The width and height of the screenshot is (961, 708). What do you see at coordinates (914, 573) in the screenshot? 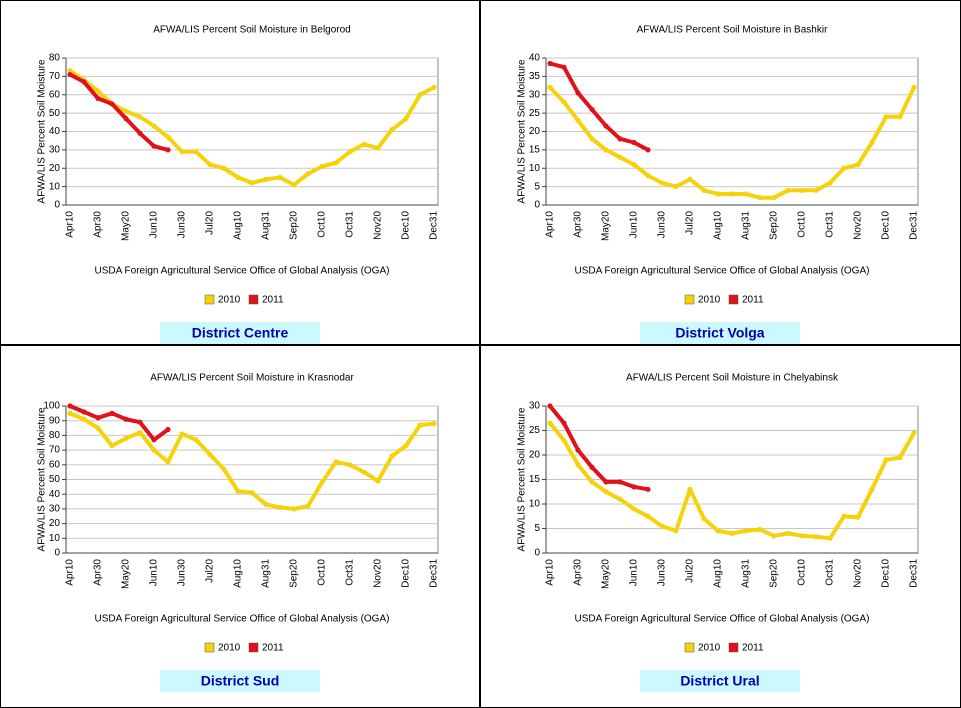
I see `x-tick-label: Dec31` at bounding box center [914, 573].